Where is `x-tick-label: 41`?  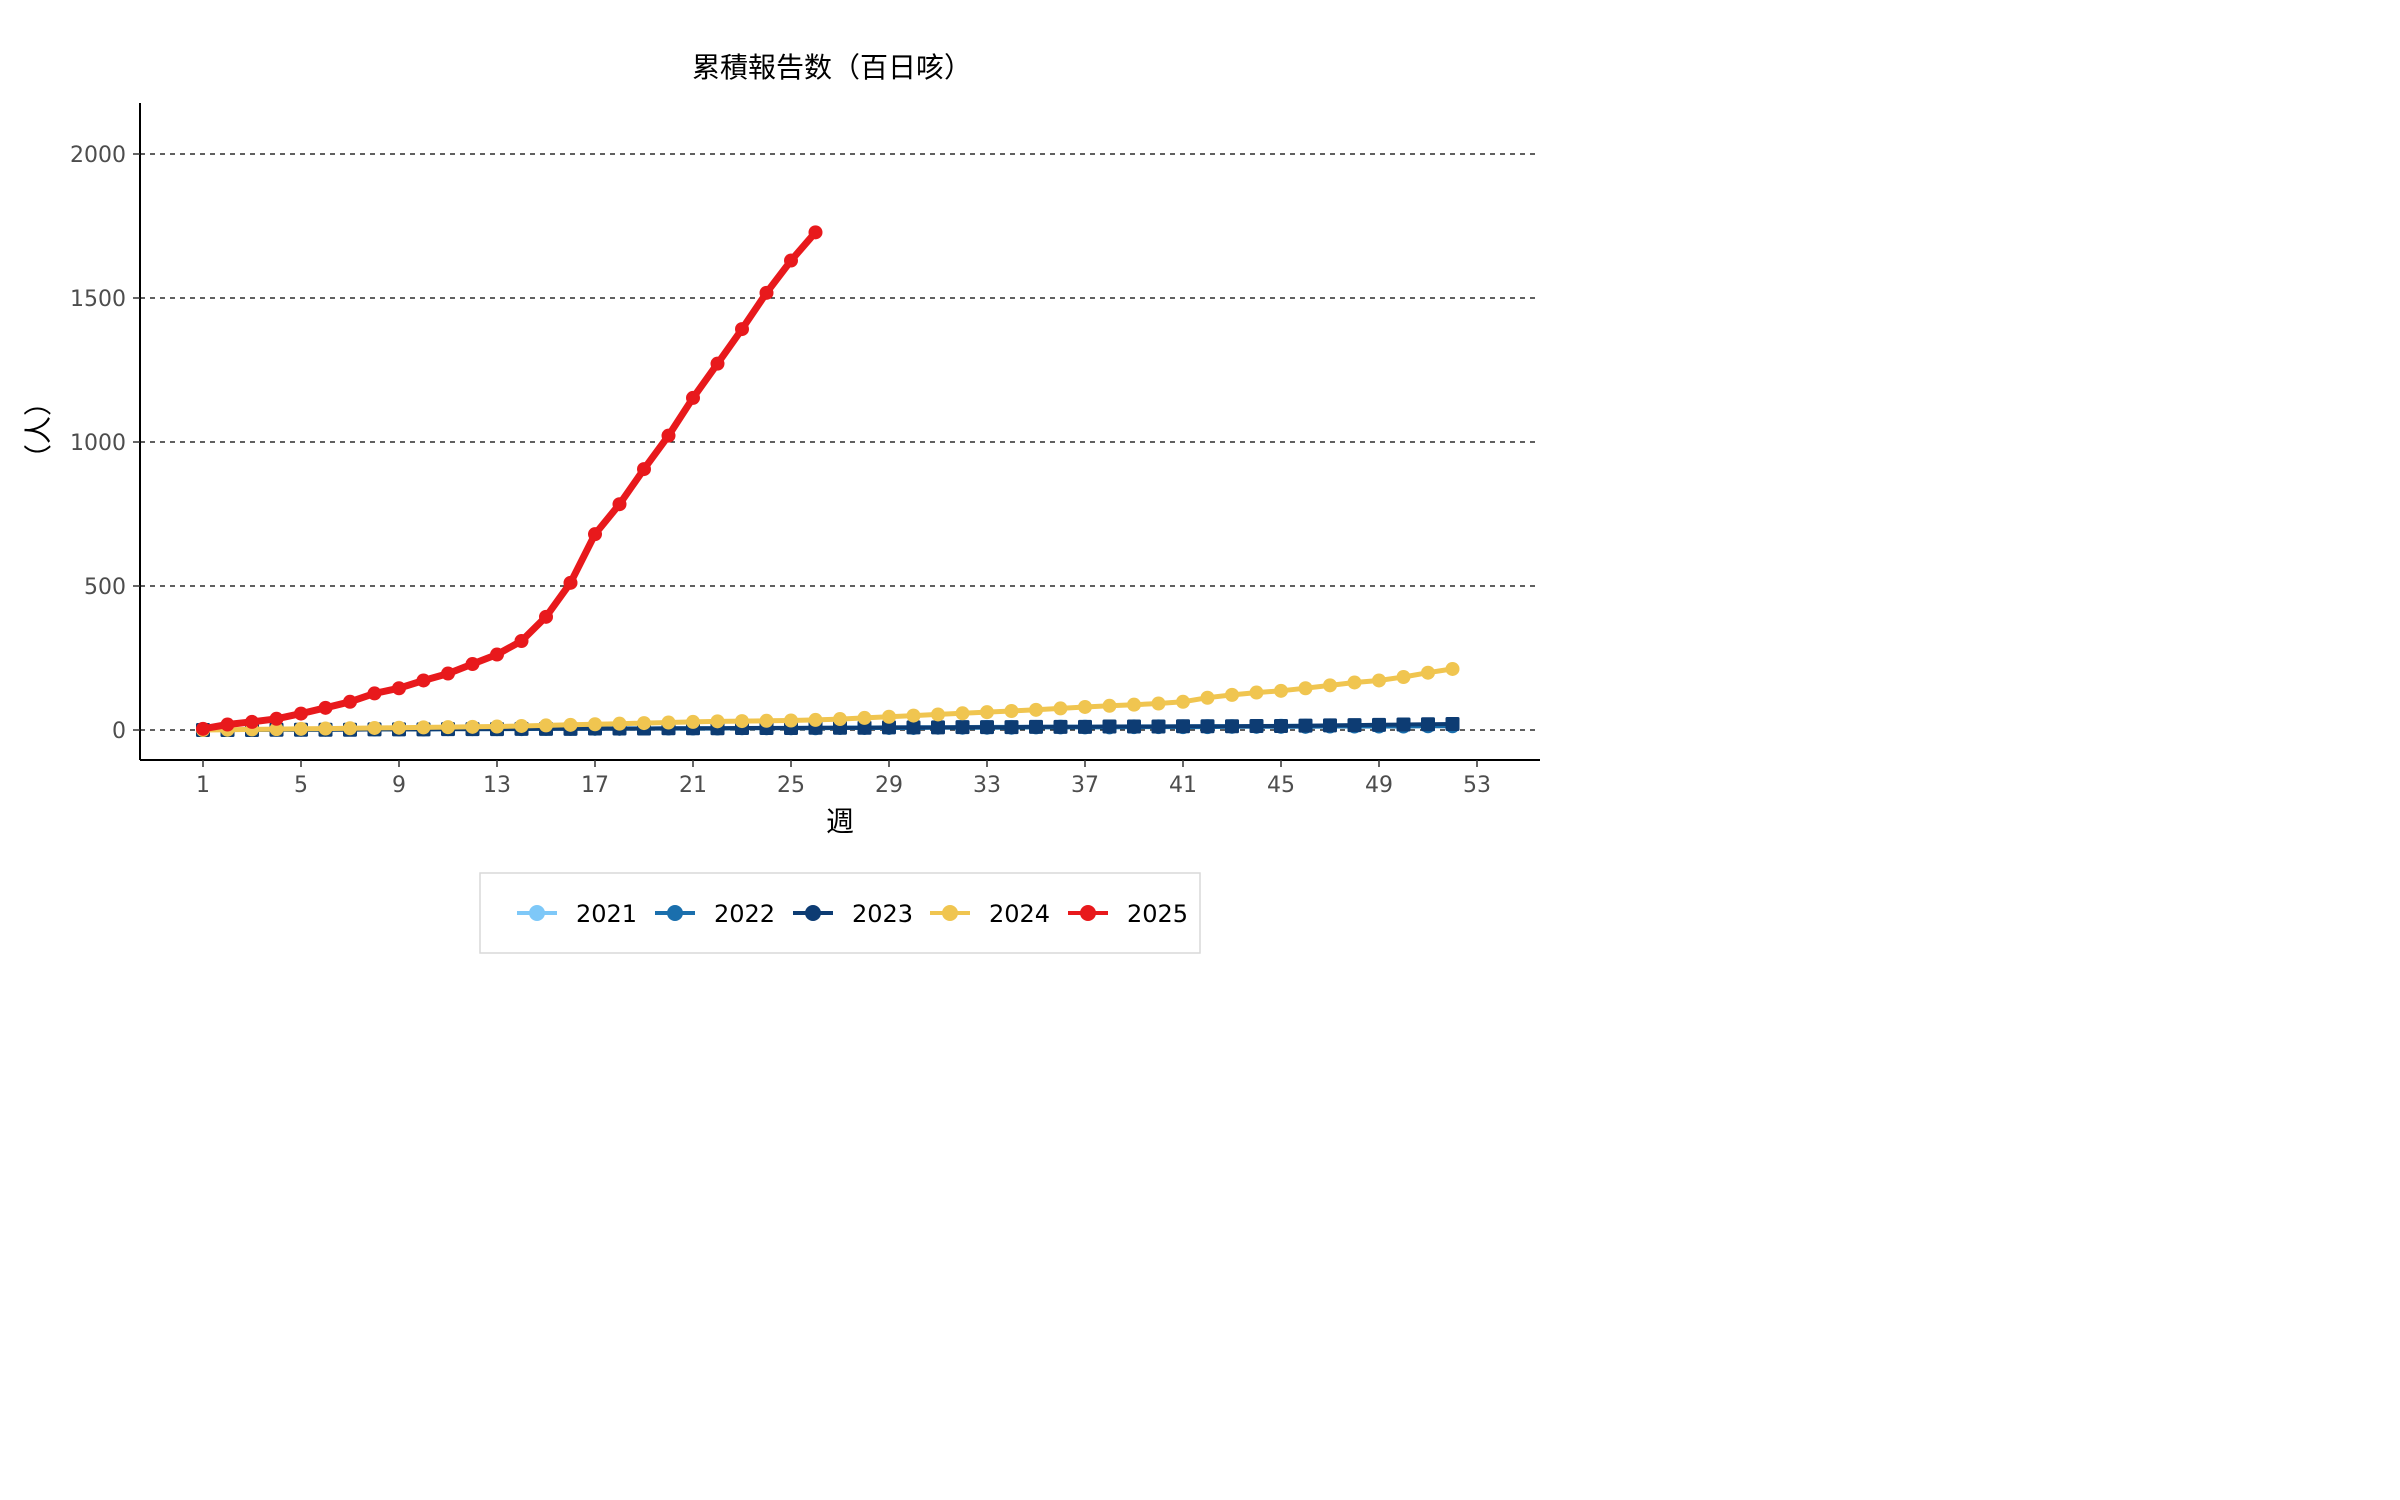 x-tick-label: 41 is located at coordinates (1183, 785).